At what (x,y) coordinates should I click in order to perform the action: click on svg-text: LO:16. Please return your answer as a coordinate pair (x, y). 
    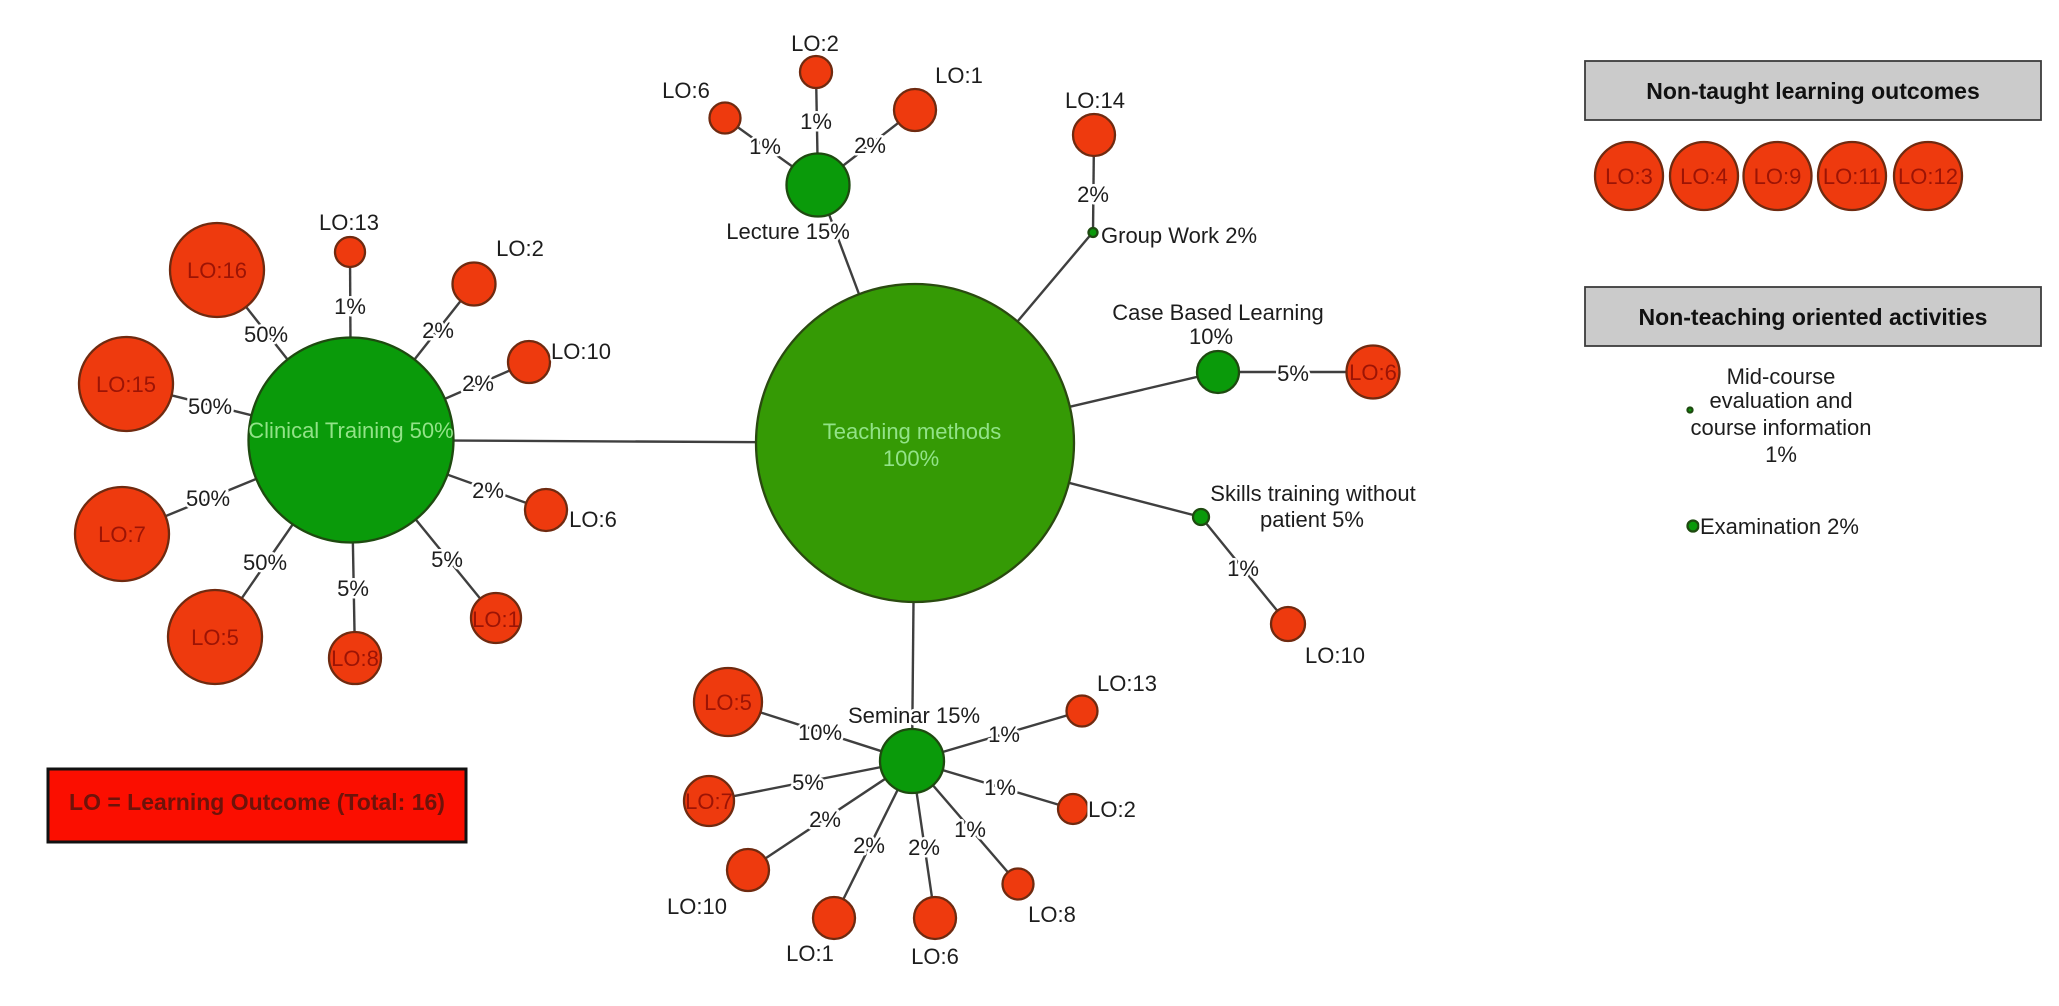
    Looking at the image, I should click on (217, 270).